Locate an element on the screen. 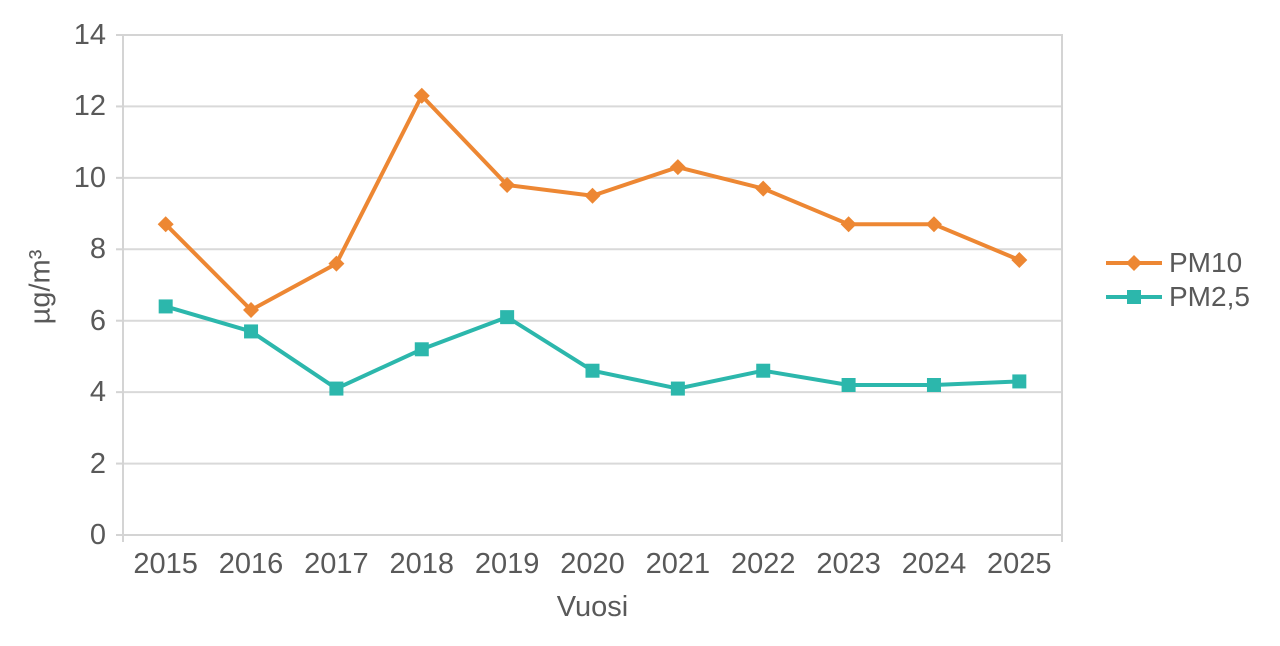 The image size is (1280, 646). pm25-line-swatch is located at coordinates (1134, 297).